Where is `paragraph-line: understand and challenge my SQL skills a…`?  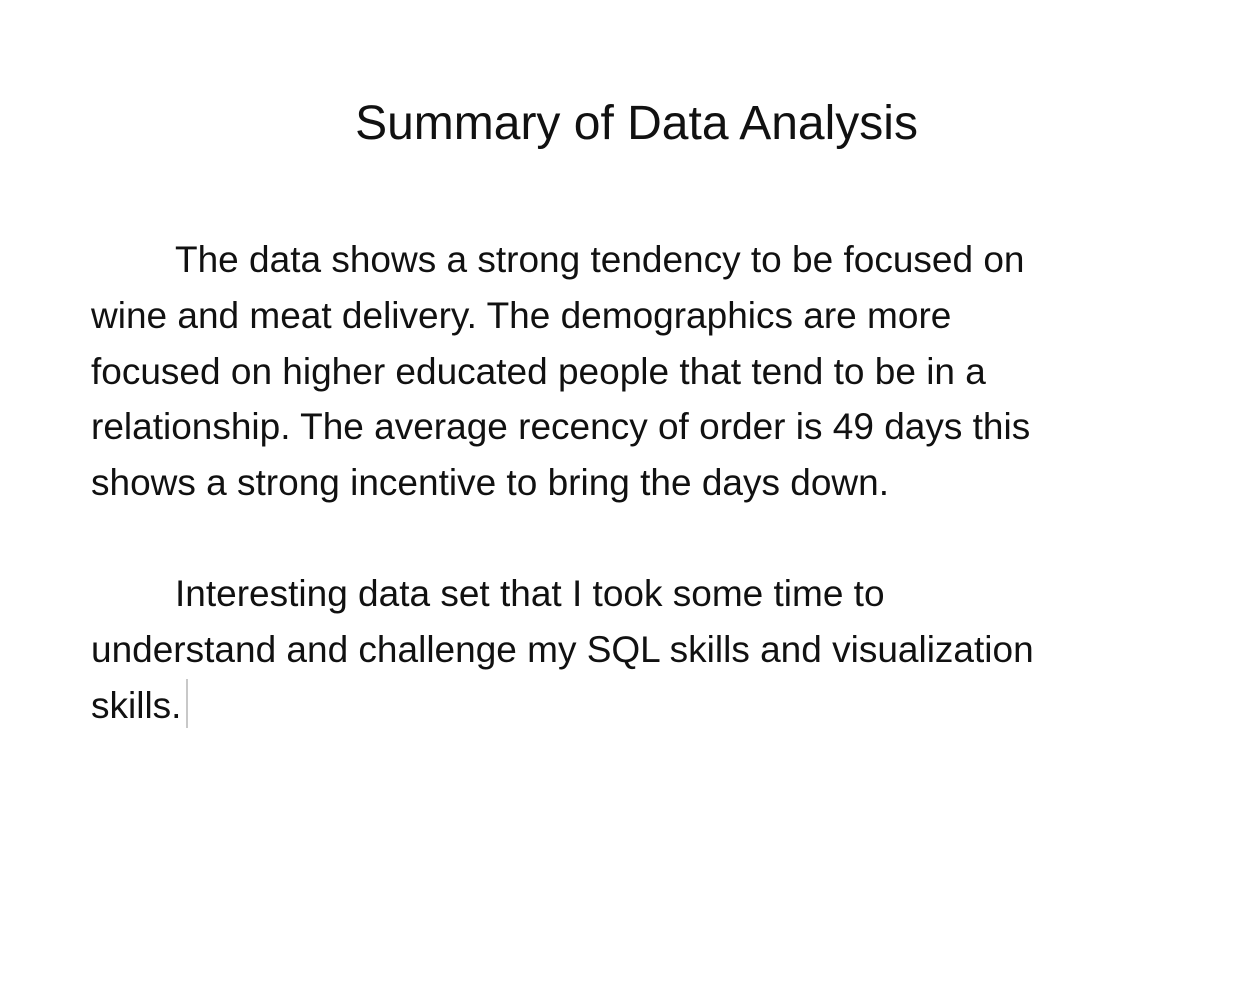 paragraph-line: understand and challenge my SQL skills a… is located at coordinates (562, 649).